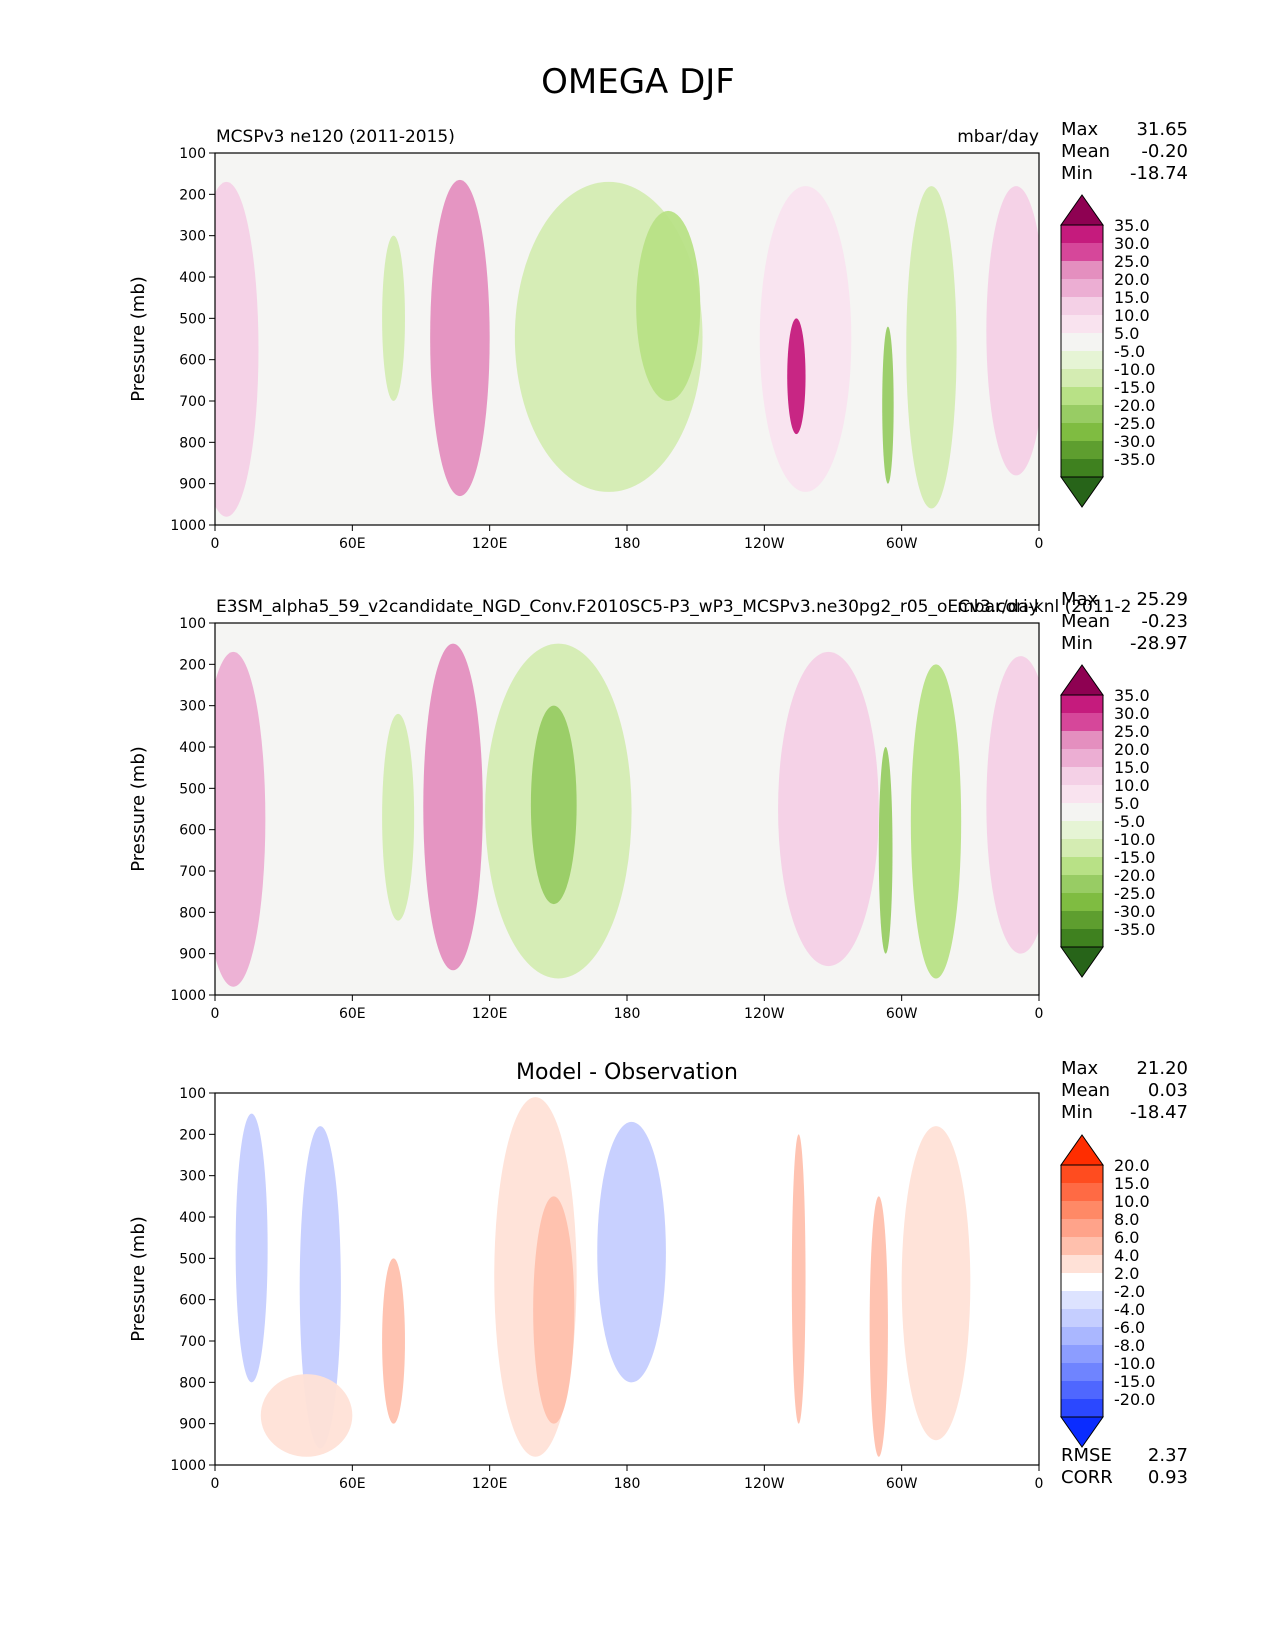  Describe the element at coordinates (188, 996) in the screenshot. I see `panel-2-y-tick-label-10: 1000` at that location.